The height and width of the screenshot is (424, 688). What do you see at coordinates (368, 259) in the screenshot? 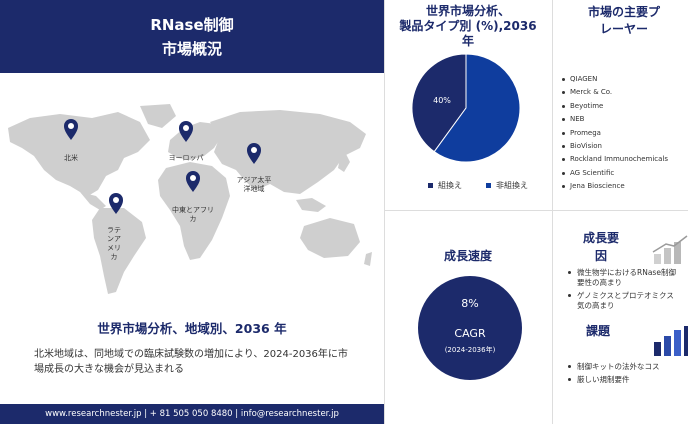
I see `new-zealand-shape` at bounding box center [368, 259].